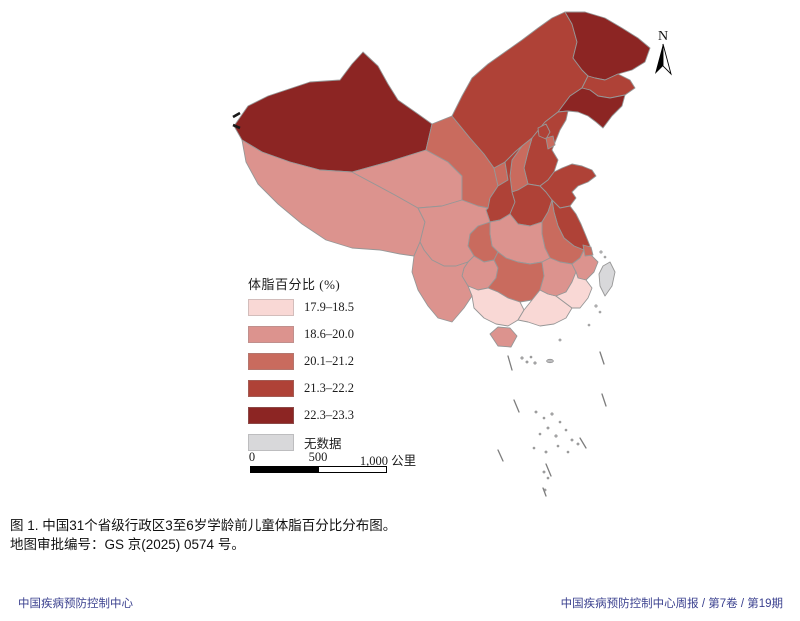  Describe the element at coordinates (544, 131) in the screenshot. I see `province-beijing` at that location.